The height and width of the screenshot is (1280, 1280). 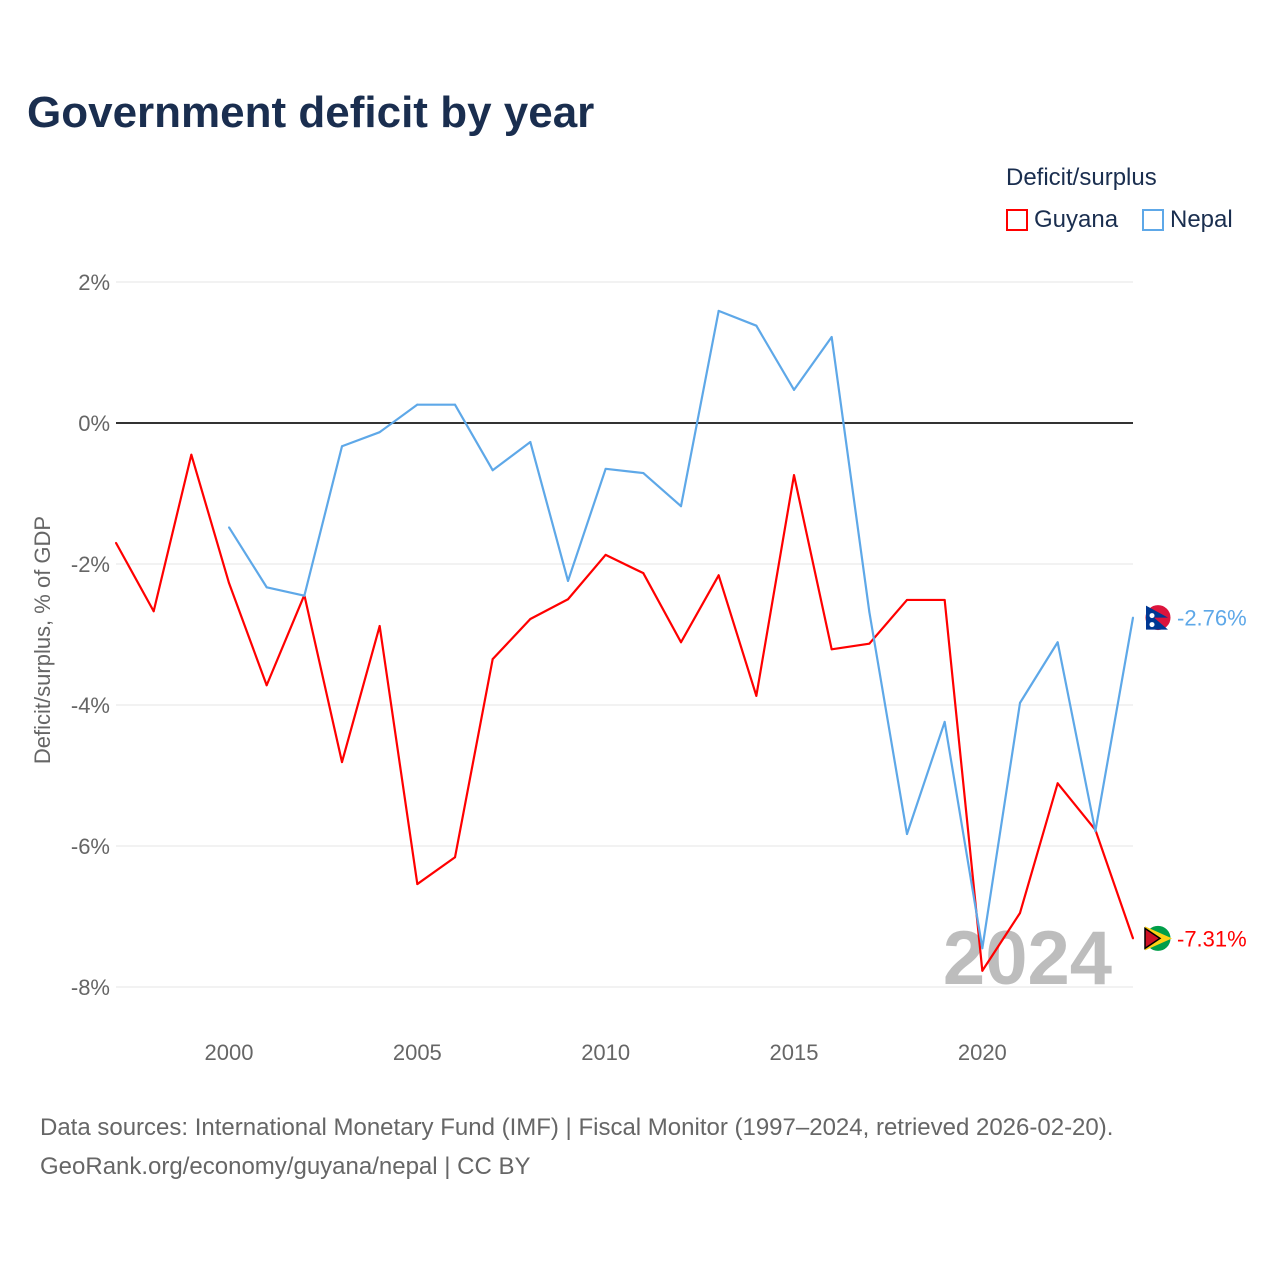 I want to click on attribution-text: GeoRank.org/economy/guyana/nepal | CC BY, so click(x=285, y=1166).